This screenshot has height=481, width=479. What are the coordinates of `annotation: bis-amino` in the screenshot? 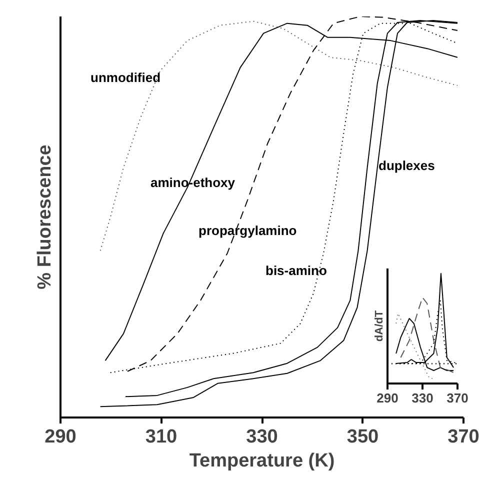 It's located at (296, 270).